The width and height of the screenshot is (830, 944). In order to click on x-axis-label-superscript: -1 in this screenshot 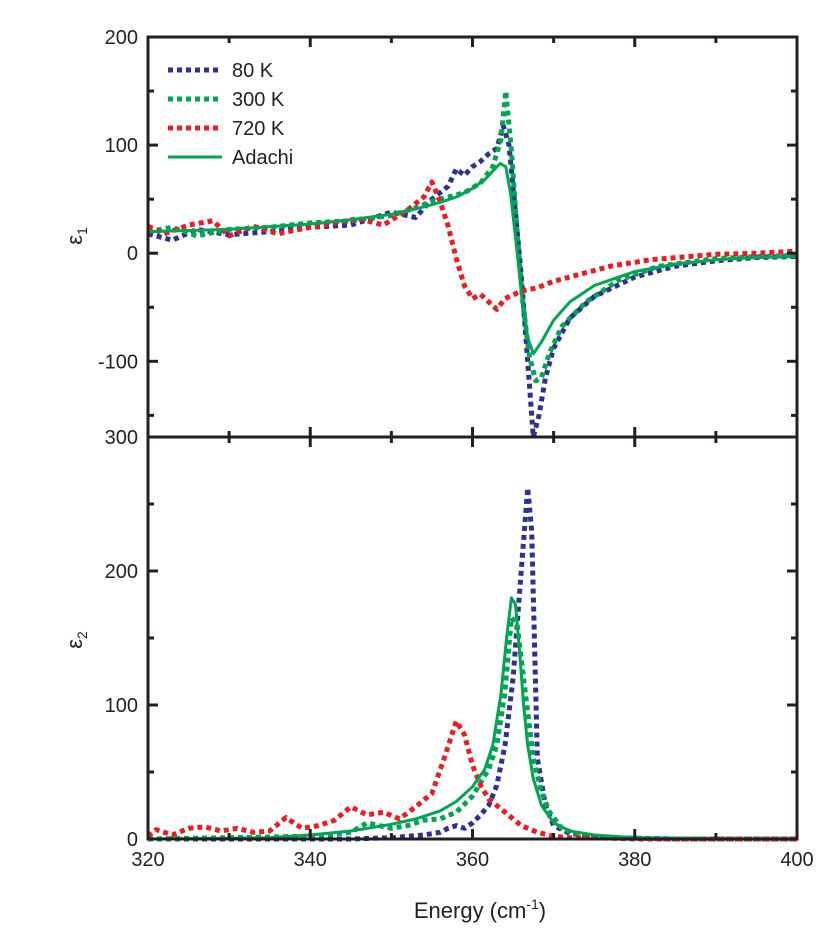, I will do `click(532, 904)`.